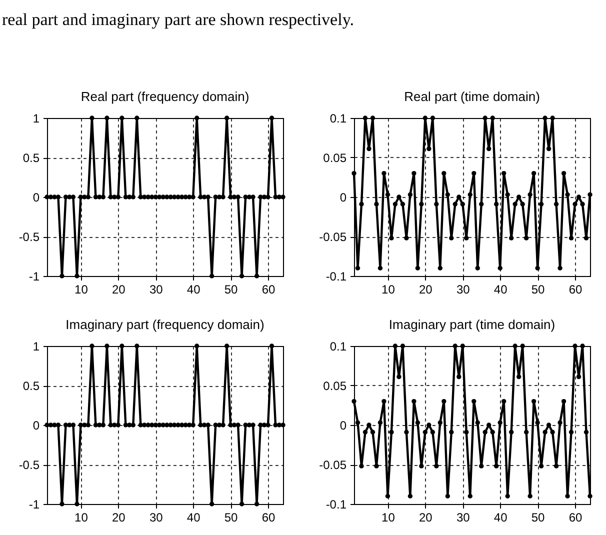  What do you see at coordinates (165, 96) in the screenshot?
I see `chart-title: Real part (frequency domain)` at bounding box center [165, 96].